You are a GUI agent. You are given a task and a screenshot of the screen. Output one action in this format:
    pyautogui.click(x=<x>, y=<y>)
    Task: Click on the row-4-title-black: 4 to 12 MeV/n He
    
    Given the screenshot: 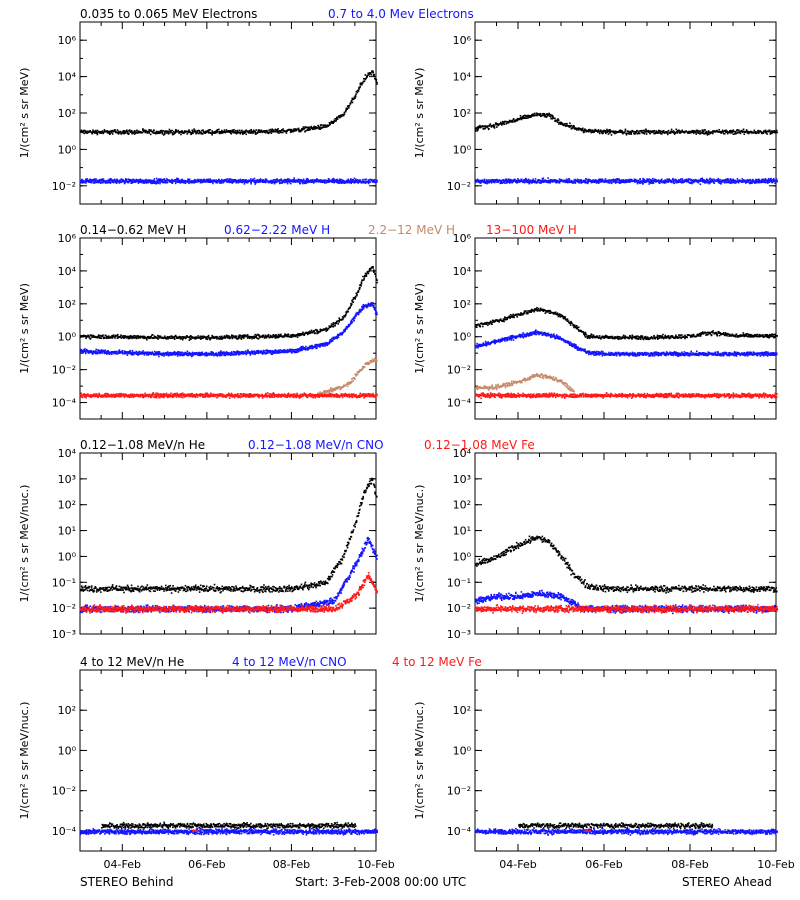 What is the action you would take?
    pyautogui.click(x=132, y=662)
    